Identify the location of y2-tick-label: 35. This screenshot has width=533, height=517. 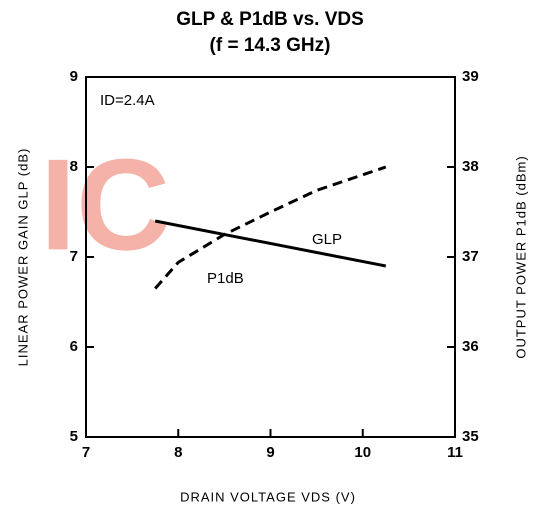
(470, 436).